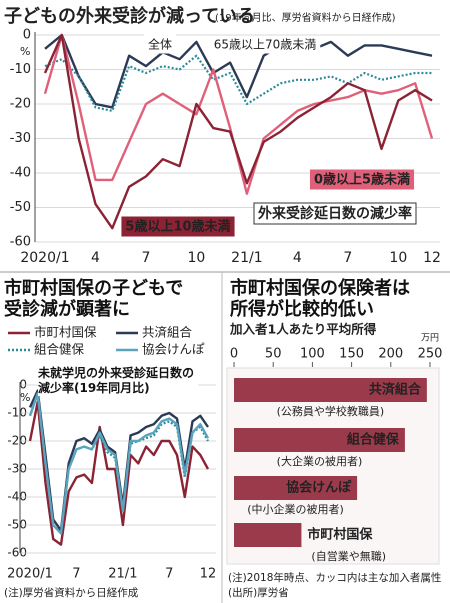  I want to click on x-tick-label: 150, so click(351, 354).